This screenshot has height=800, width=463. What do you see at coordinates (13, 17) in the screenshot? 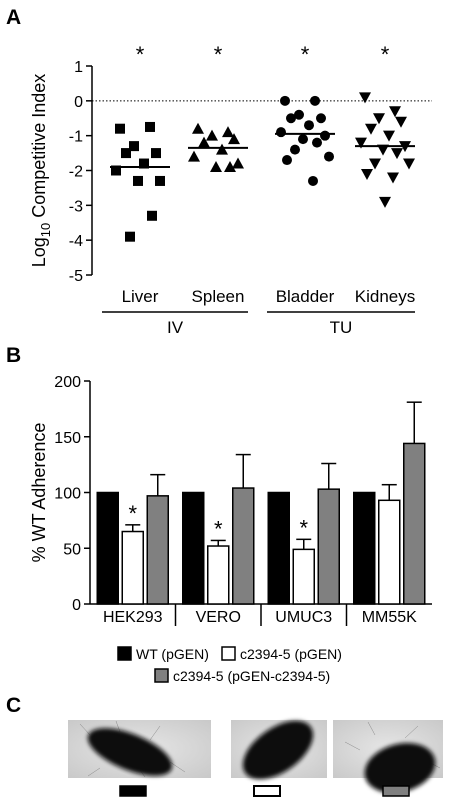
I see `panel-label: A` at bounding box center [13, 17].